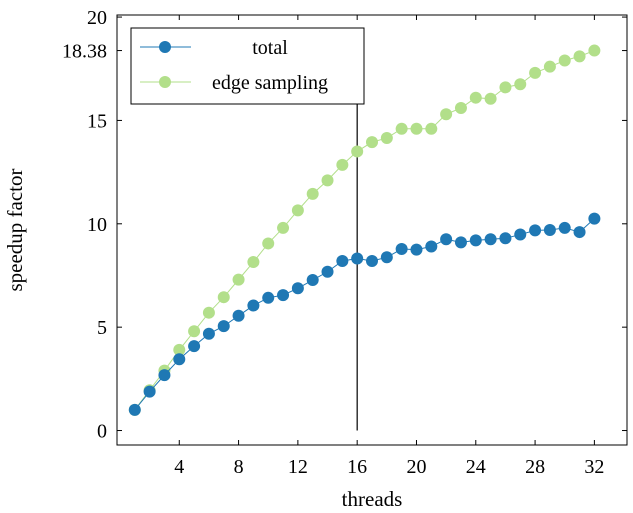 The width and height of the screenshot is (633, 513). I want to click on x-tick-label: 32, so click(594, 467).